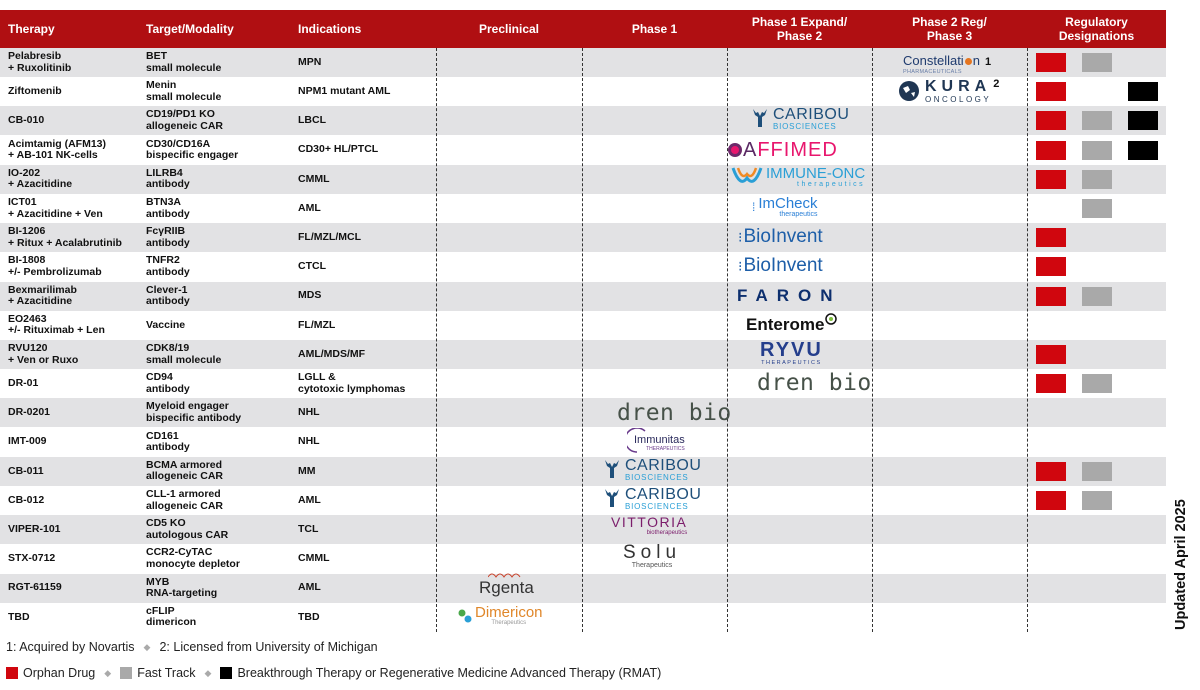 This screenshot has width=1200, height=690. I want to click on header-phase2-reg: Phase 2 Reg/ Phase 3, so click(949, 29).